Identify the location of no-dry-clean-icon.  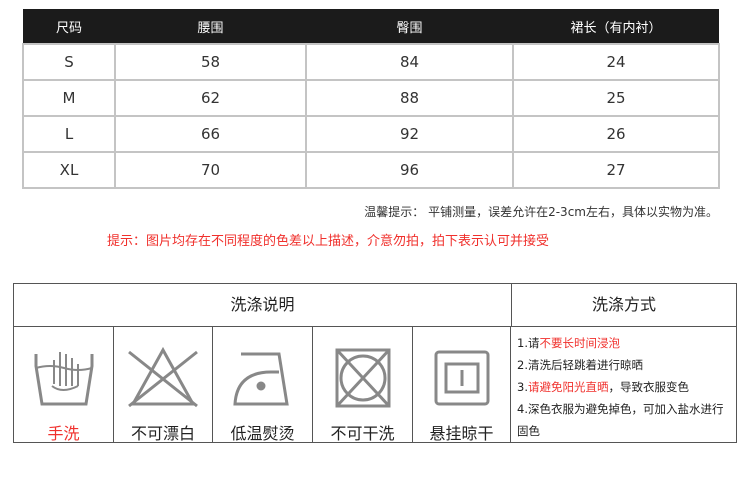
(362, 378).